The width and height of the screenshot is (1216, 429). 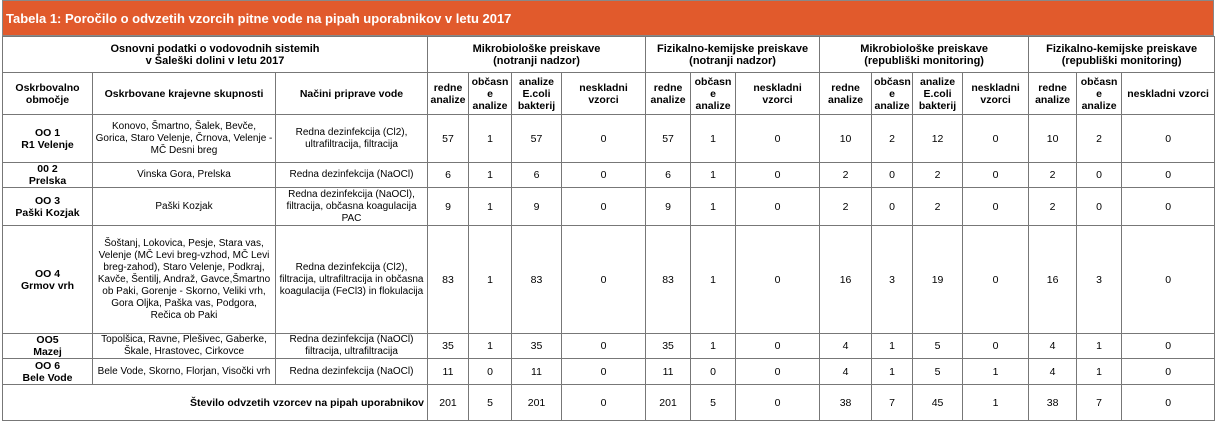 I want to click on area-name: Mazej, so click(x=47, y=352).